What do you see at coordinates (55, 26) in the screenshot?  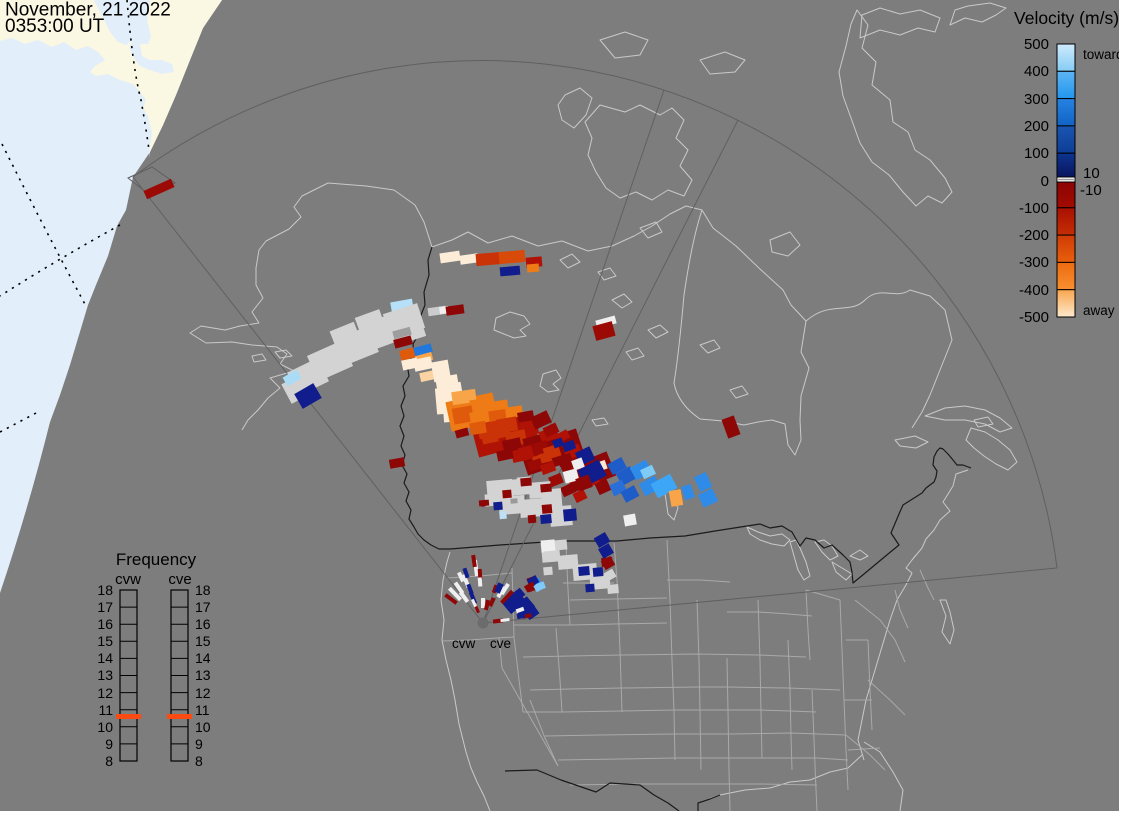 I see `svg-text: 0353:00 UT` at bounding box center [55, 26].